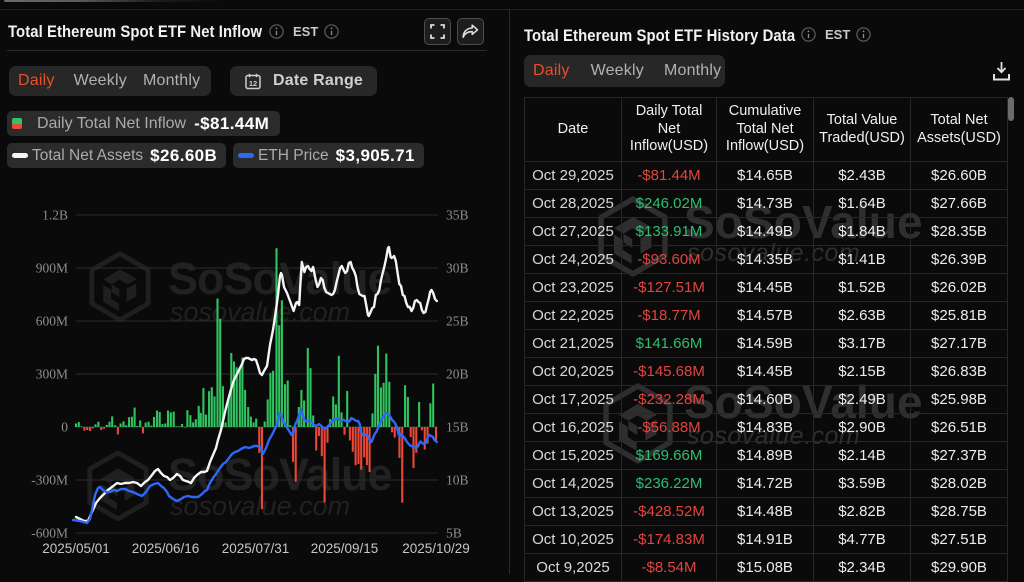 This screenshot has height=582, width=1024. Describe the element at coordinates (253, 83) in the screenshot. I see `svg-text: 12` at that location.